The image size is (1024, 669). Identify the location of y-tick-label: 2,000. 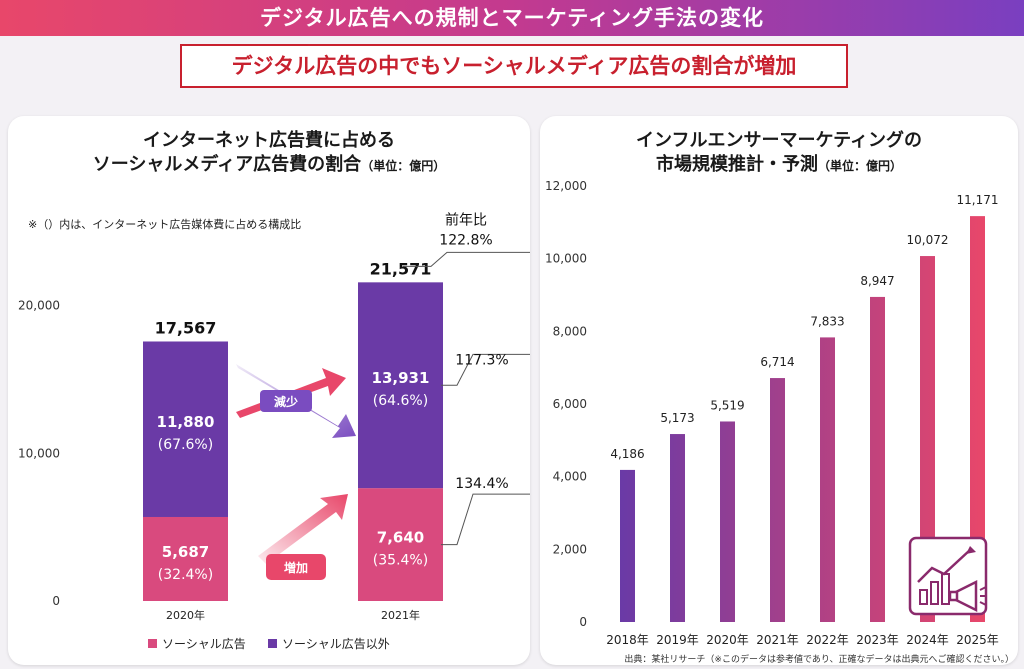
(570, 549).